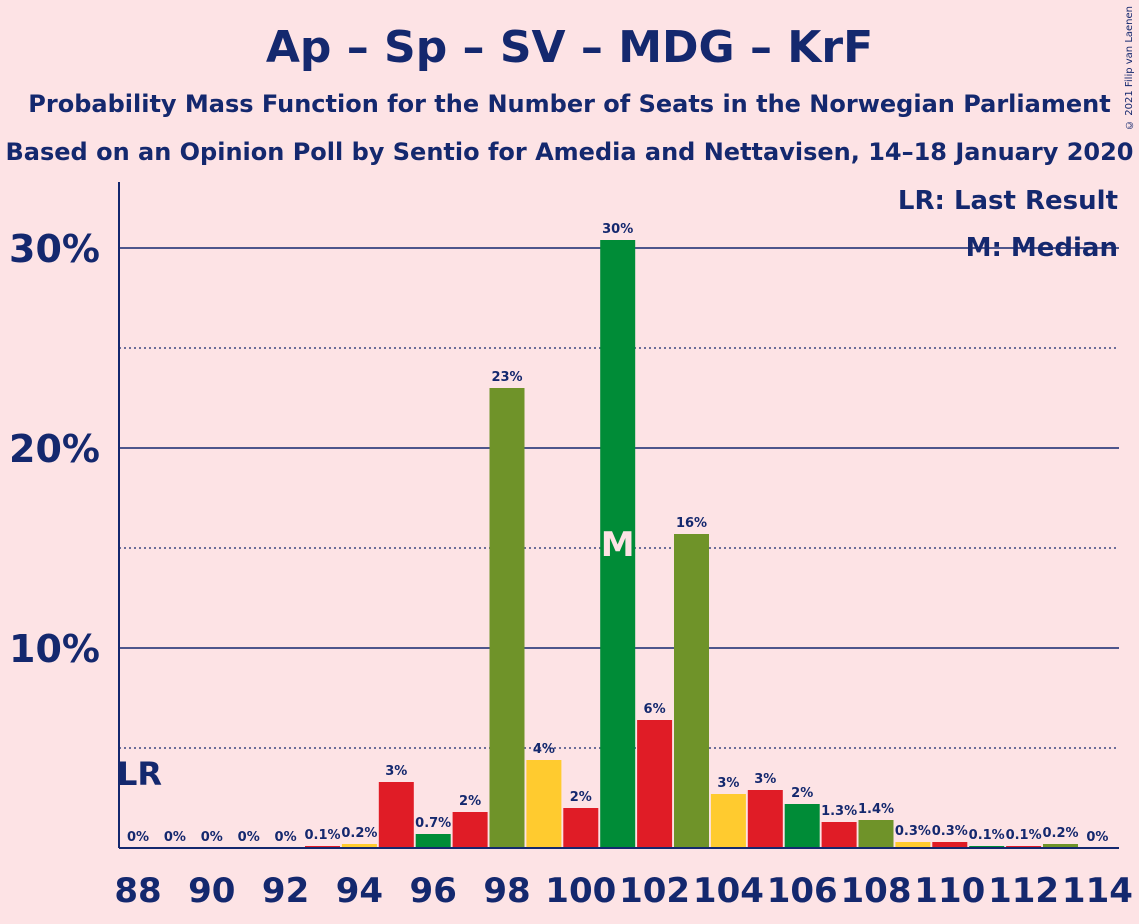 The height and width of the screenshot is (924, 1139). What do you see at coordinates (544, 749) in the screenshot?
I see `data-label: 4%` at bounding box center [544, 749].